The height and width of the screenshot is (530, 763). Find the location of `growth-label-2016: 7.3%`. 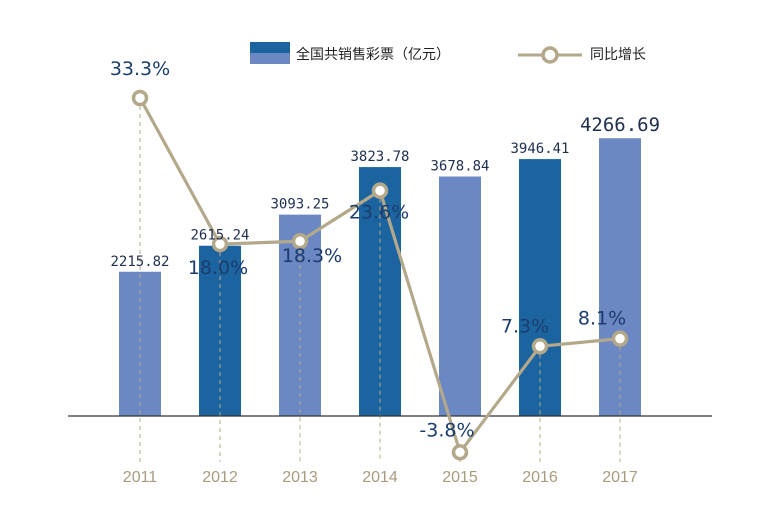

growth-label-2016: 7.3% is located at coordinates (525, 326).